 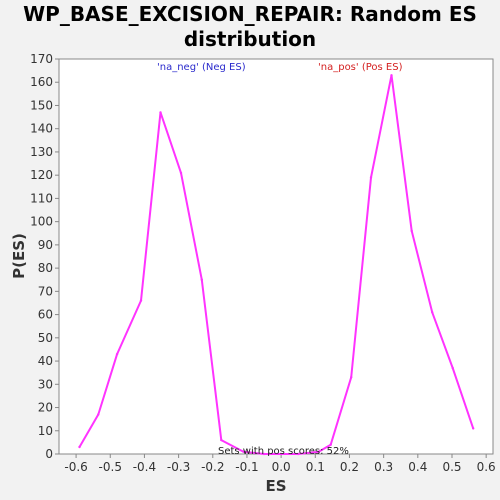 What do you see at coordinates (486, 467) in the screenshot?
I see `x-tick-label: 0.6` at bounding box center [486, 467].